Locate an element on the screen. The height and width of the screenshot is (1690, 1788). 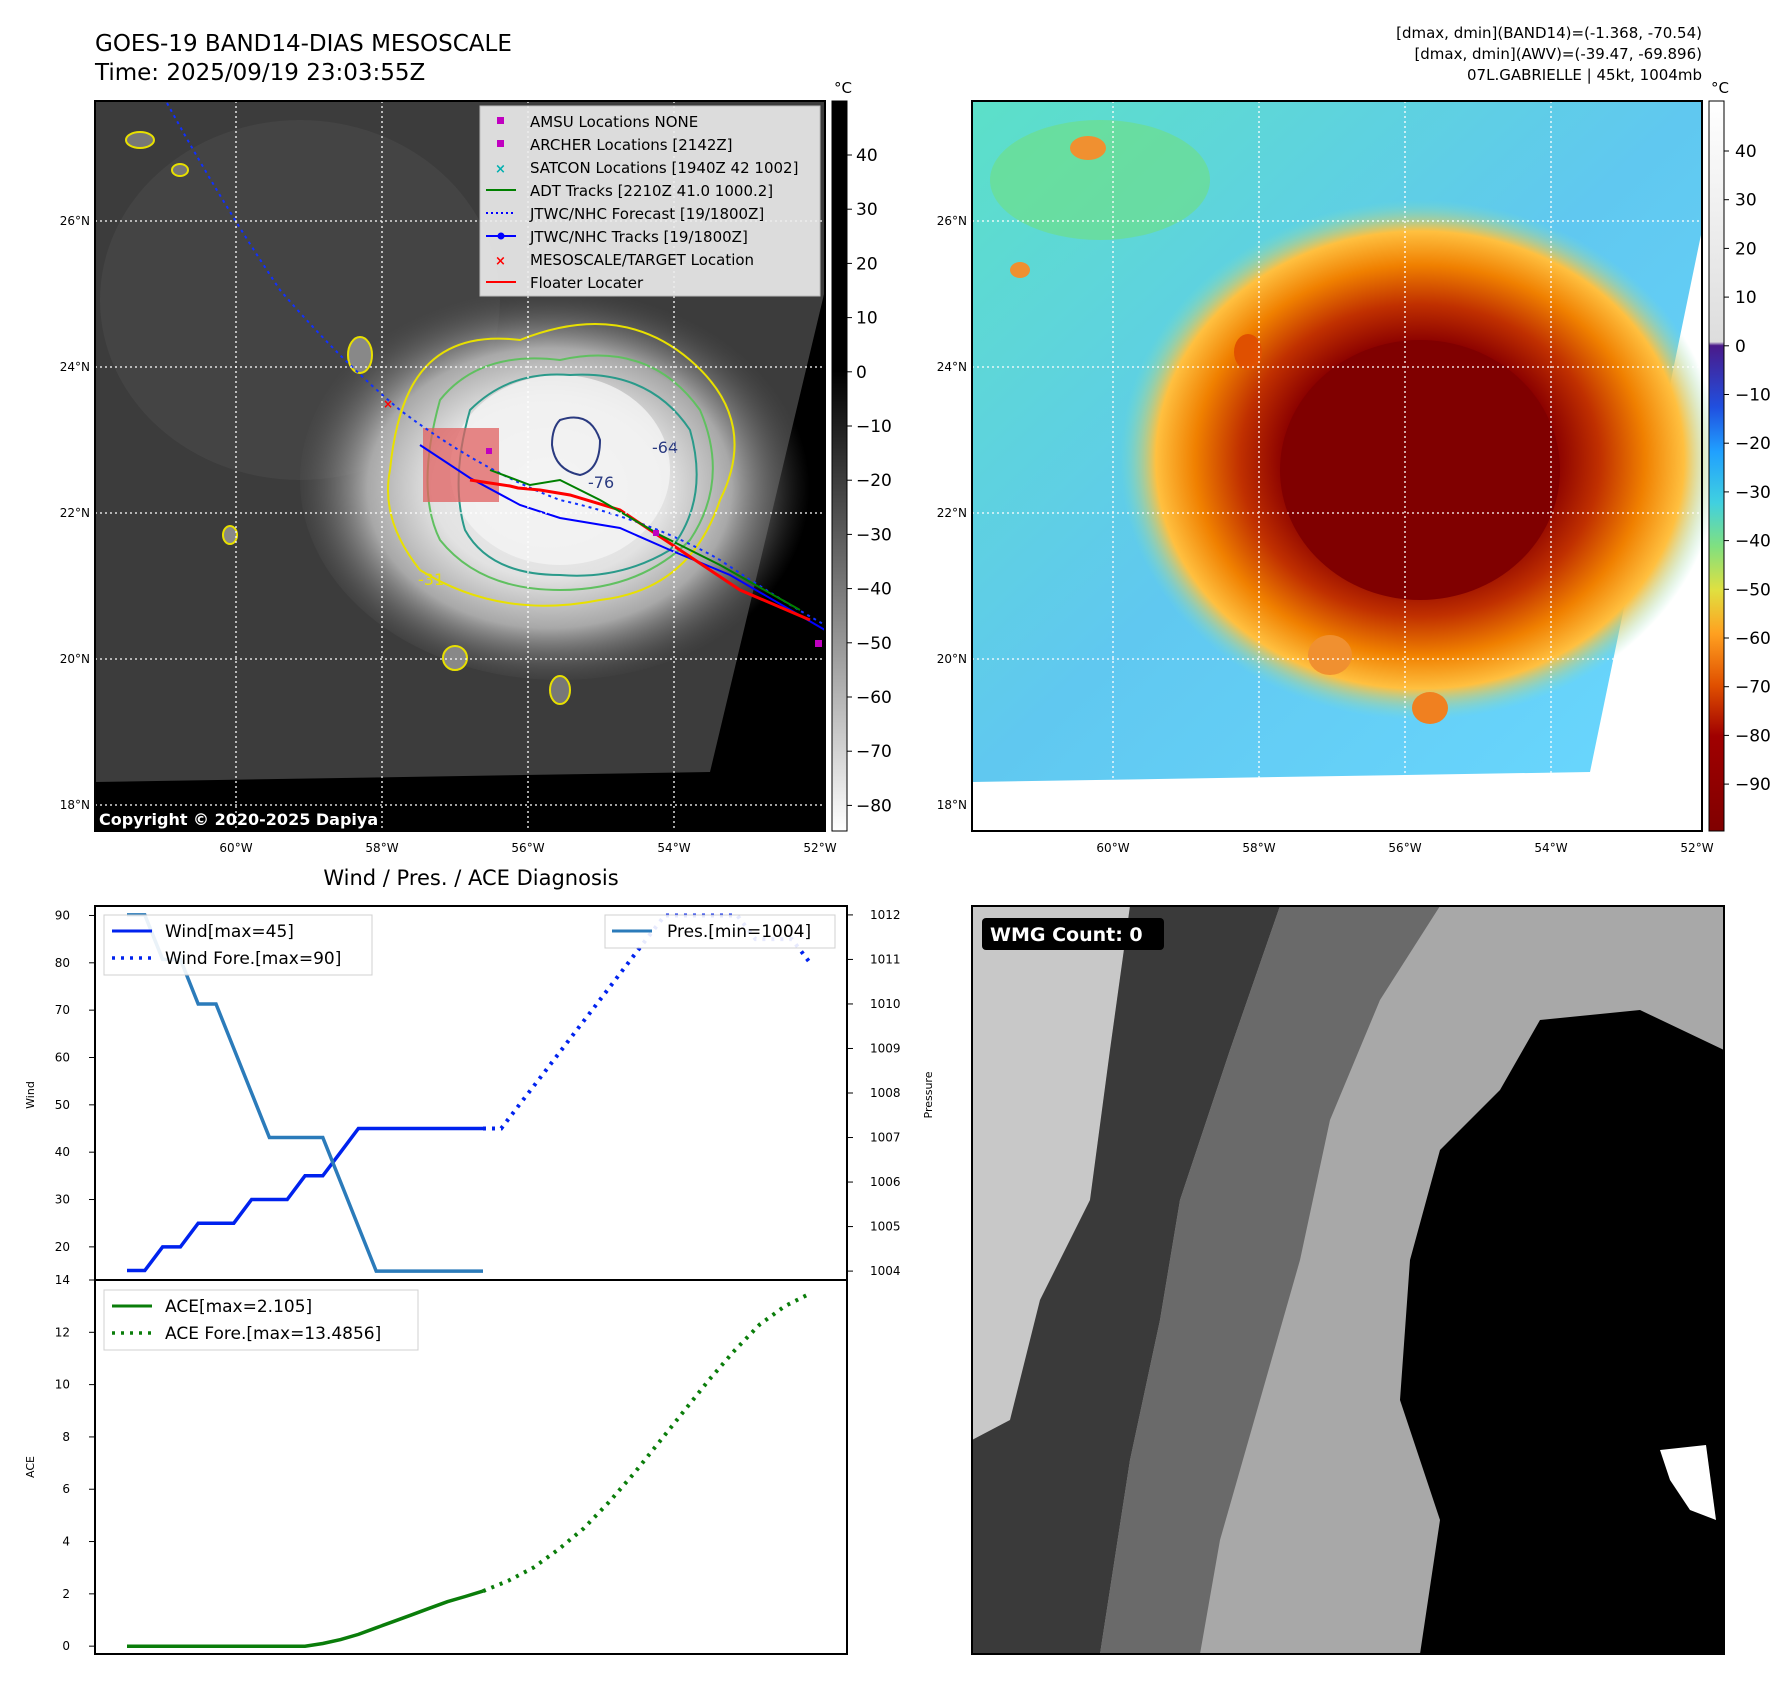
color-cb-tick-label: −30 is located at coordinates (1753, 493).